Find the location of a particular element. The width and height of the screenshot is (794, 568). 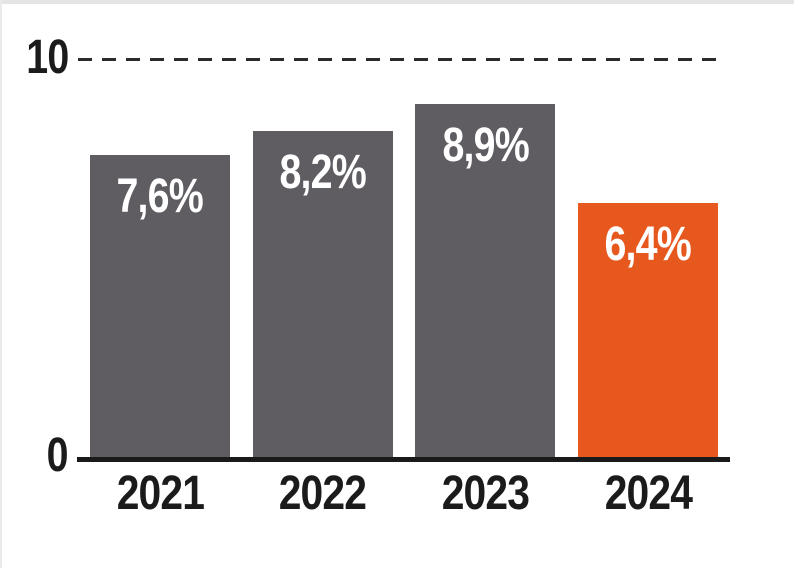

x-tick-value: 2024 is located at coordinates (648, 493).